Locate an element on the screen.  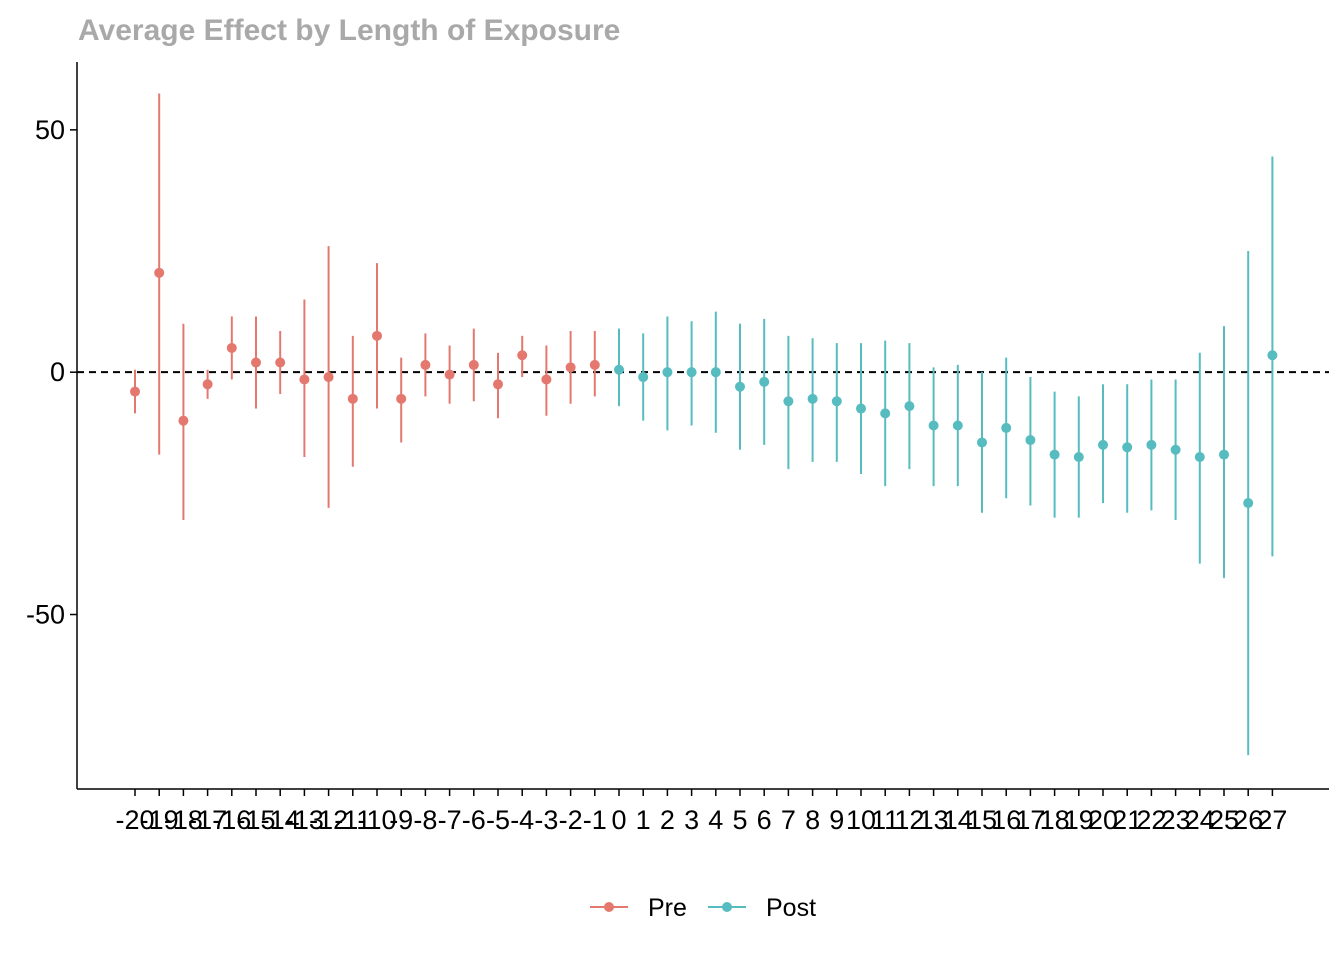
x-tick-label: 26 is located at coordinates (1248, 820).